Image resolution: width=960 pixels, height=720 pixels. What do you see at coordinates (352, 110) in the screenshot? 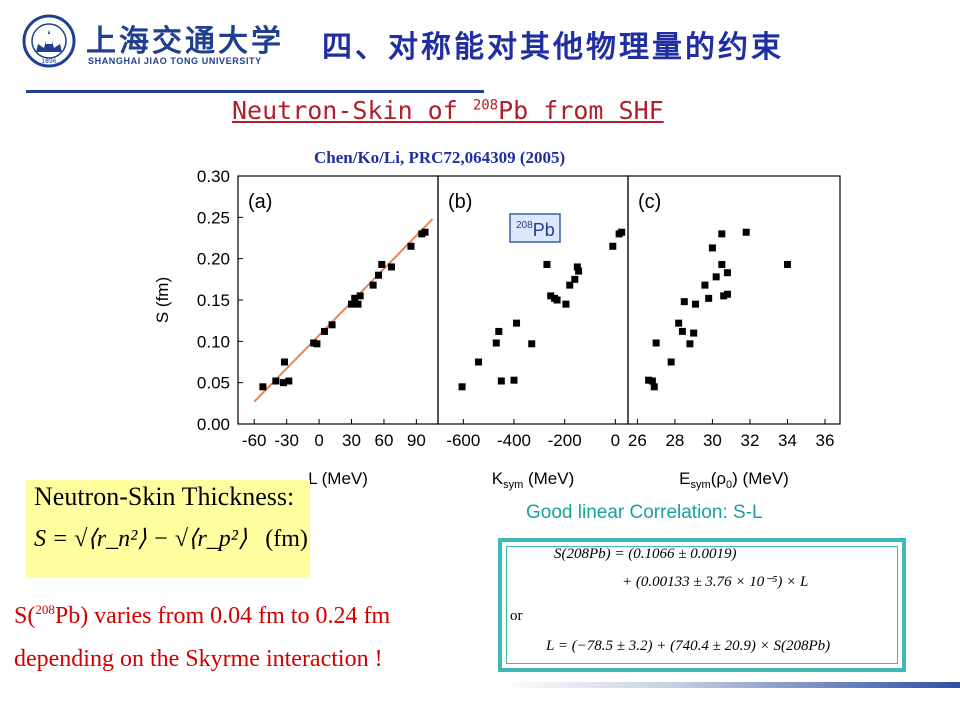
I see `subtitle-pre: Neutron-Skin of` at bounding box center [352, 110].